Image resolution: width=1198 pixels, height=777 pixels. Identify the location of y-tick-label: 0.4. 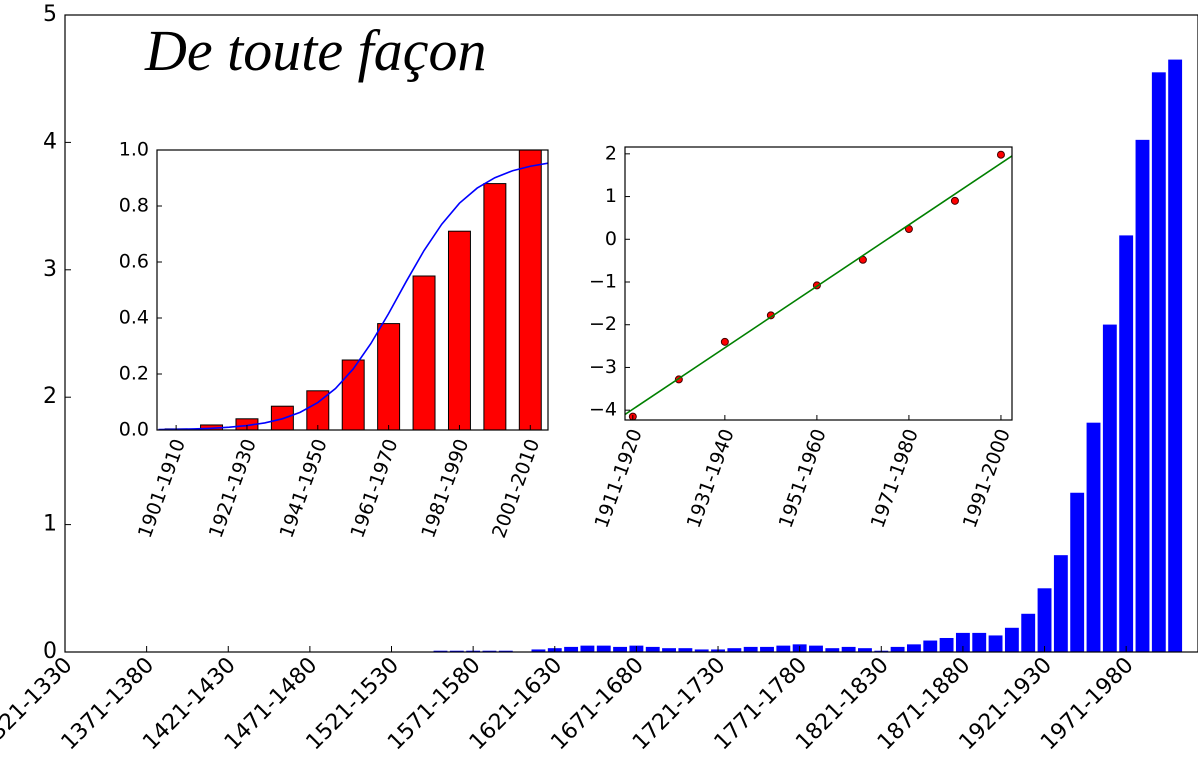
(134, 318).